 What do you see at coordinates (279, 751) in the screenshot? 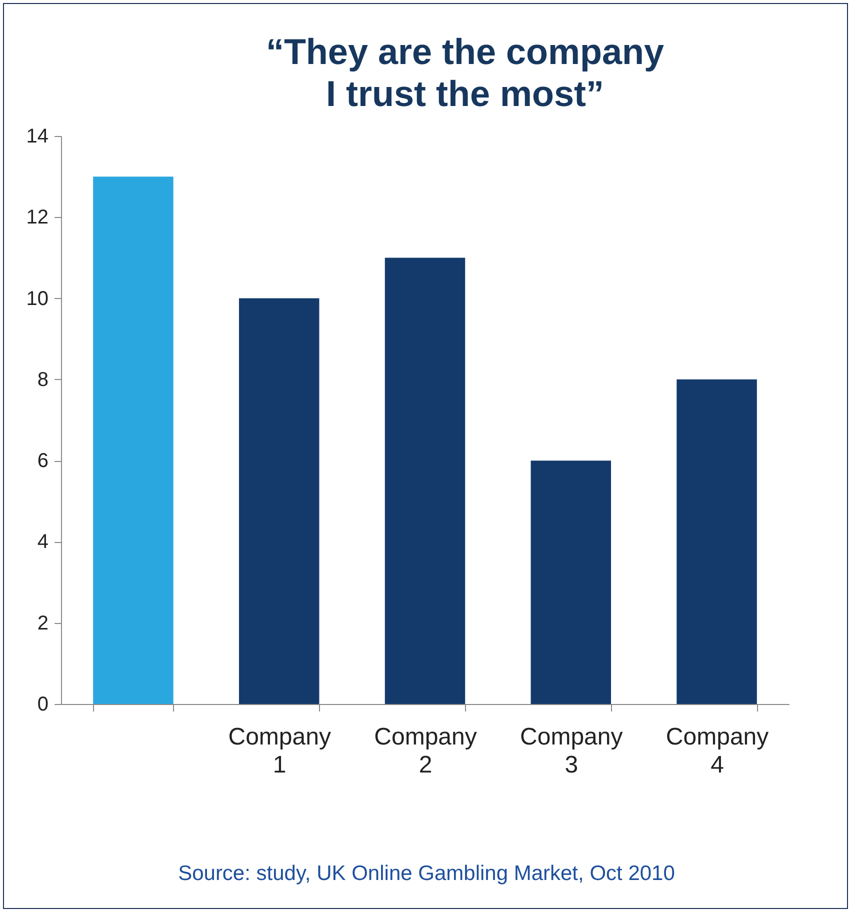
I see `x-tick-label: Company 1` at bounding box center [279, 751].